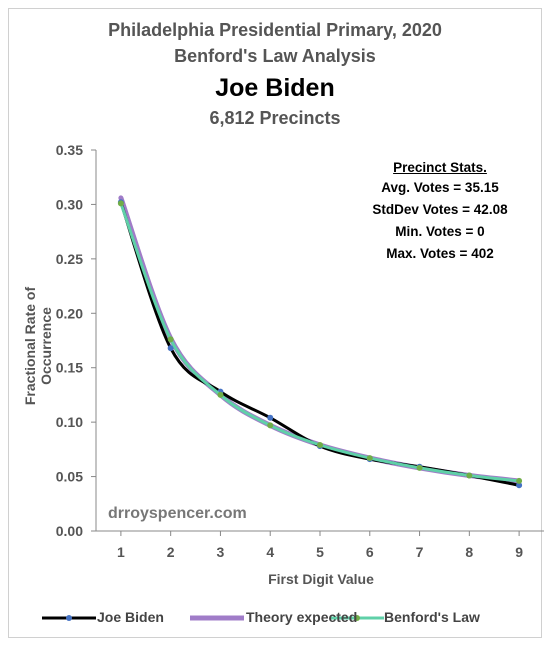 This screenshot has height=660, width=550. What do you see at coordinates (440, 253) in the screenshot?
I see `stats-max: Max. Votes = 402` at bounding box center [440, 253].